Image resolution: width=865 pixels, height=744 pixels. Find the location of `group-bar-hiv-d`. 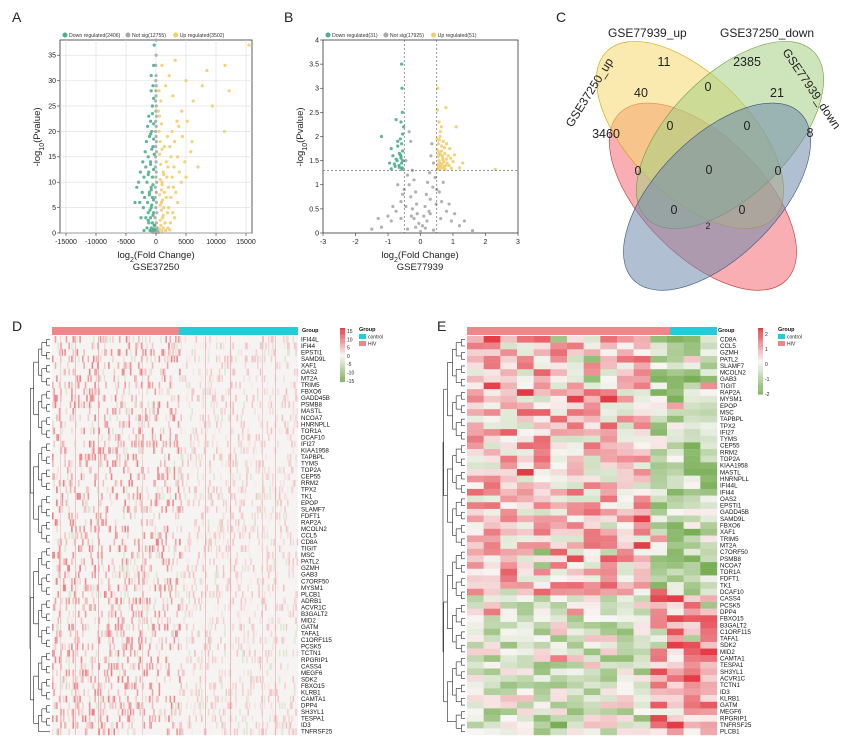

group-bar-hiv-d is located at coordinates (115, 331).